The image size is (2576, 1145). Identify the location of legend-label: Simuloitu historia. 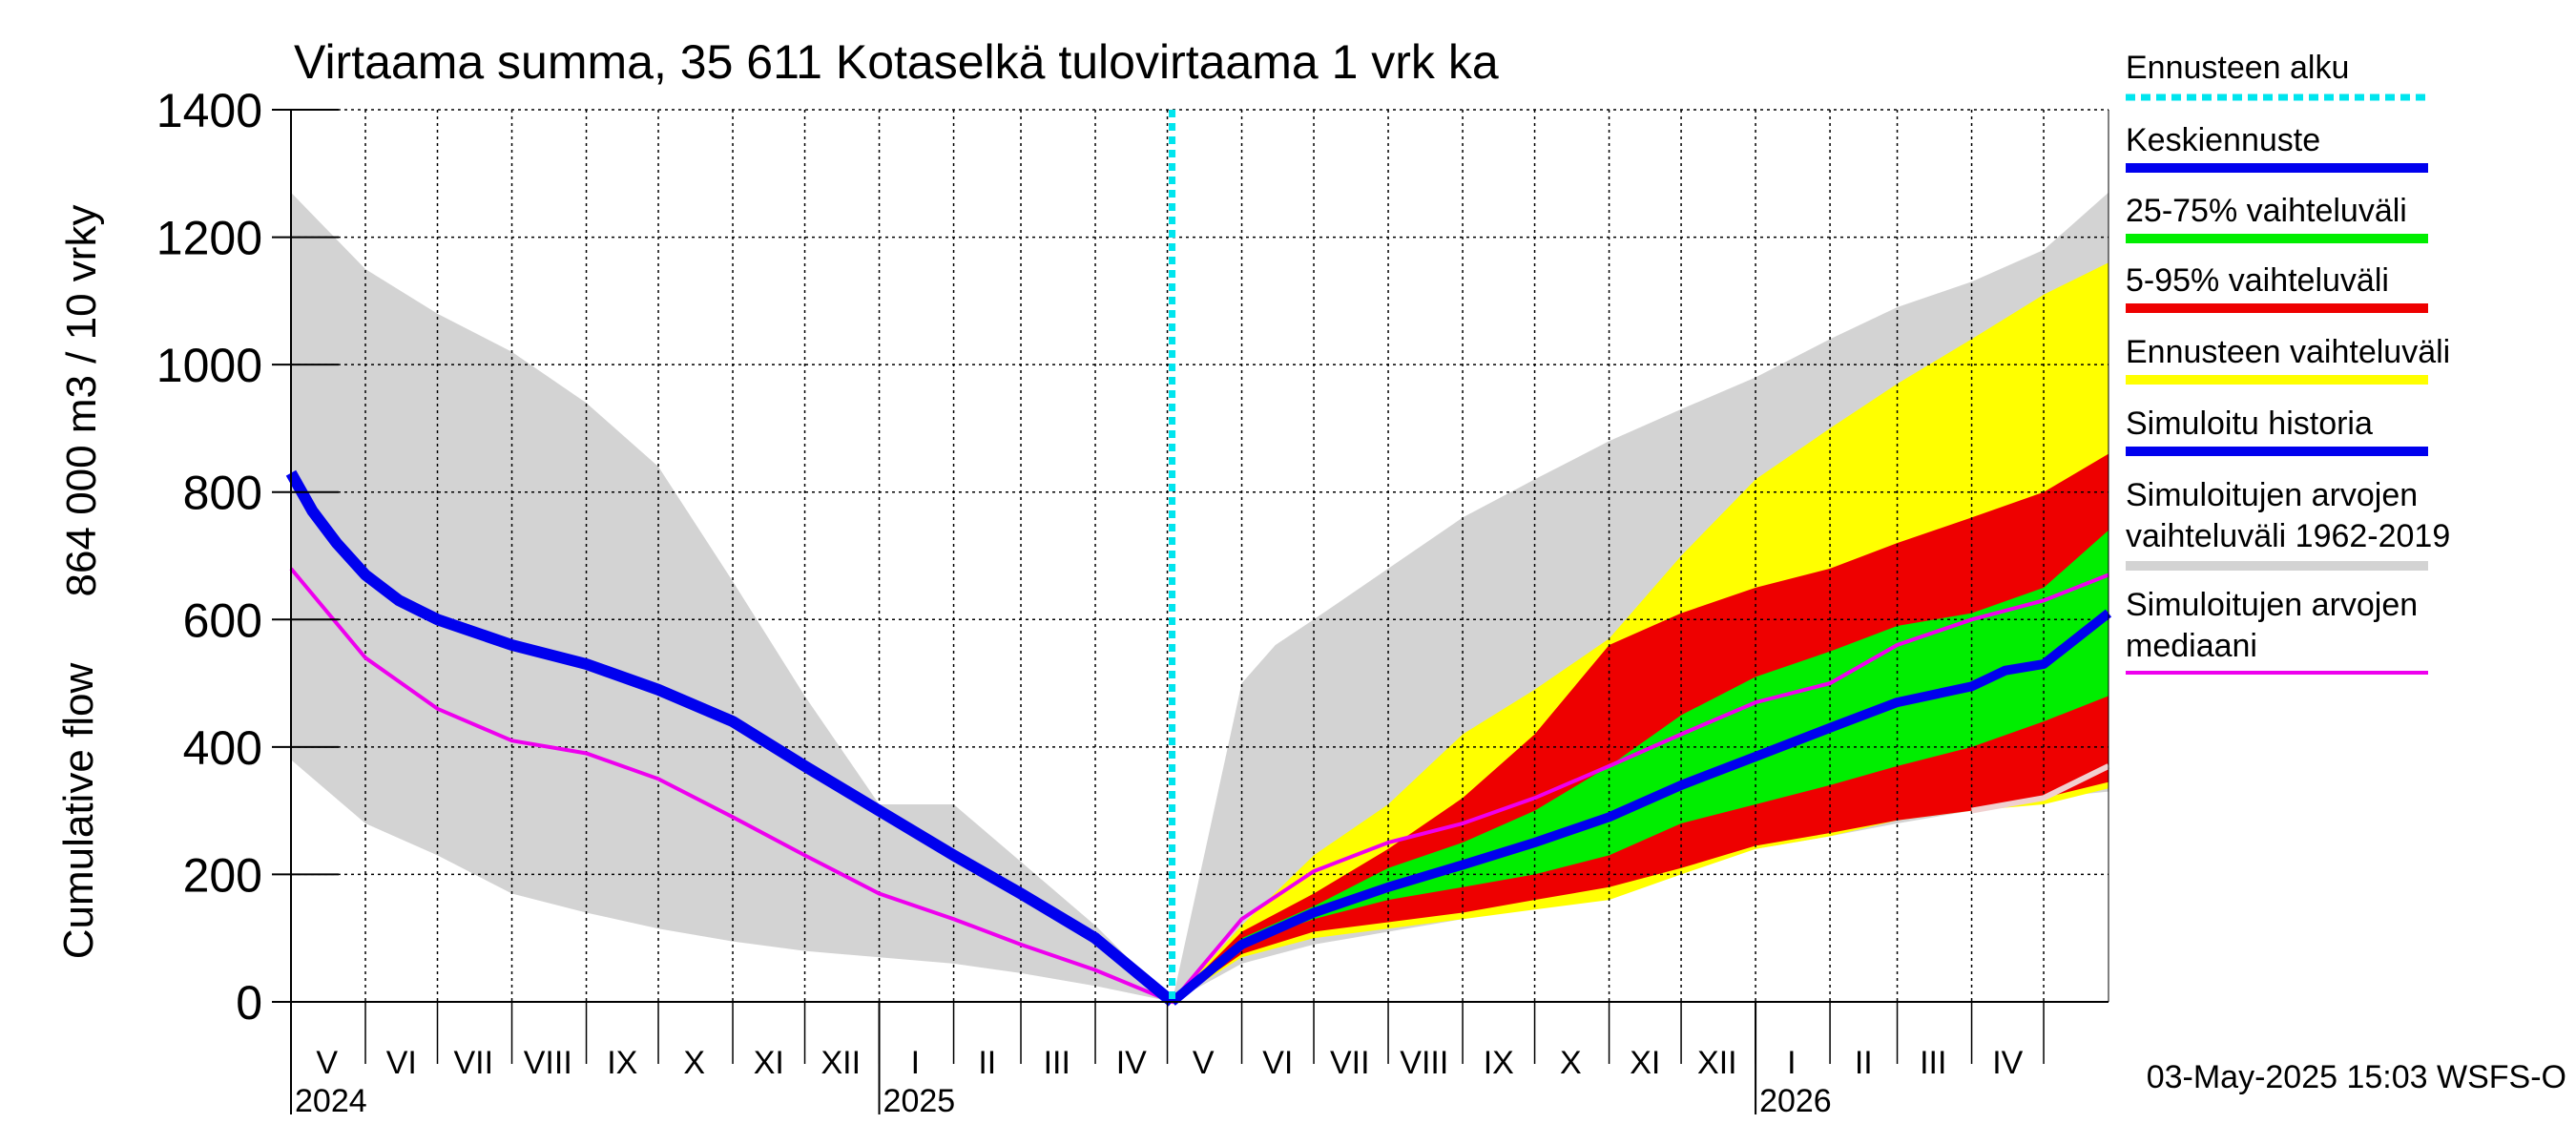
(2249, 424).